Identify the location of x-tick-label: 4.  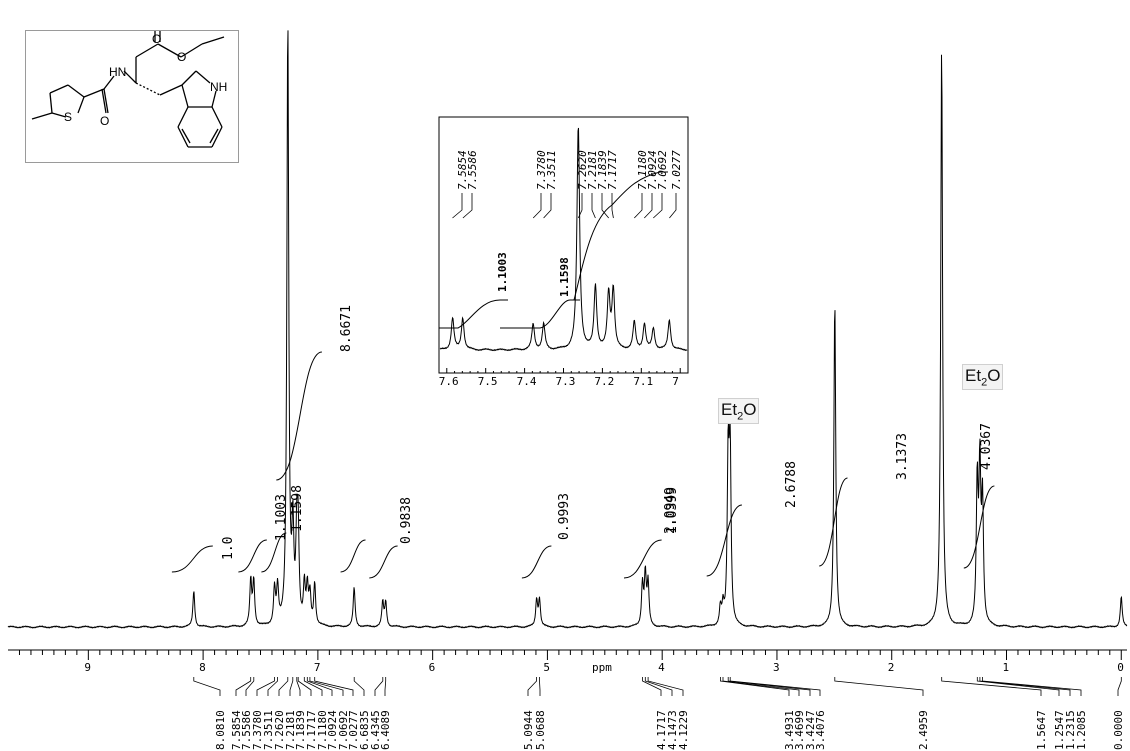
(661, 667).